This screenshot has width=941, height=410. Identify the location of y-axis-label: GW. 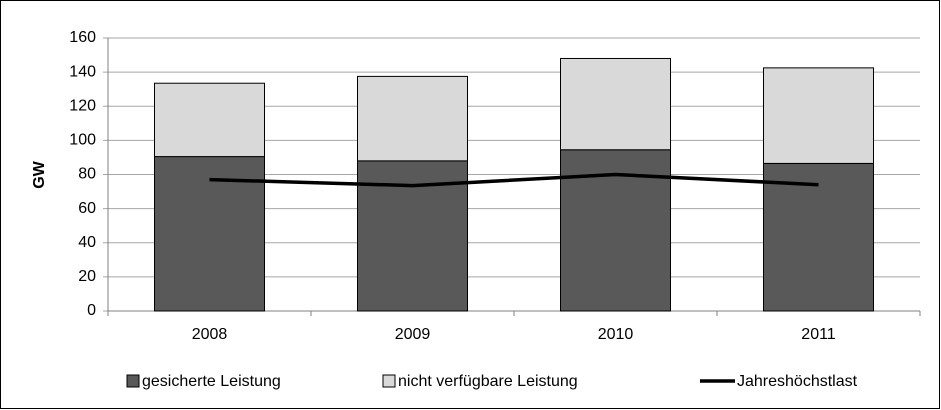
(39, 174).